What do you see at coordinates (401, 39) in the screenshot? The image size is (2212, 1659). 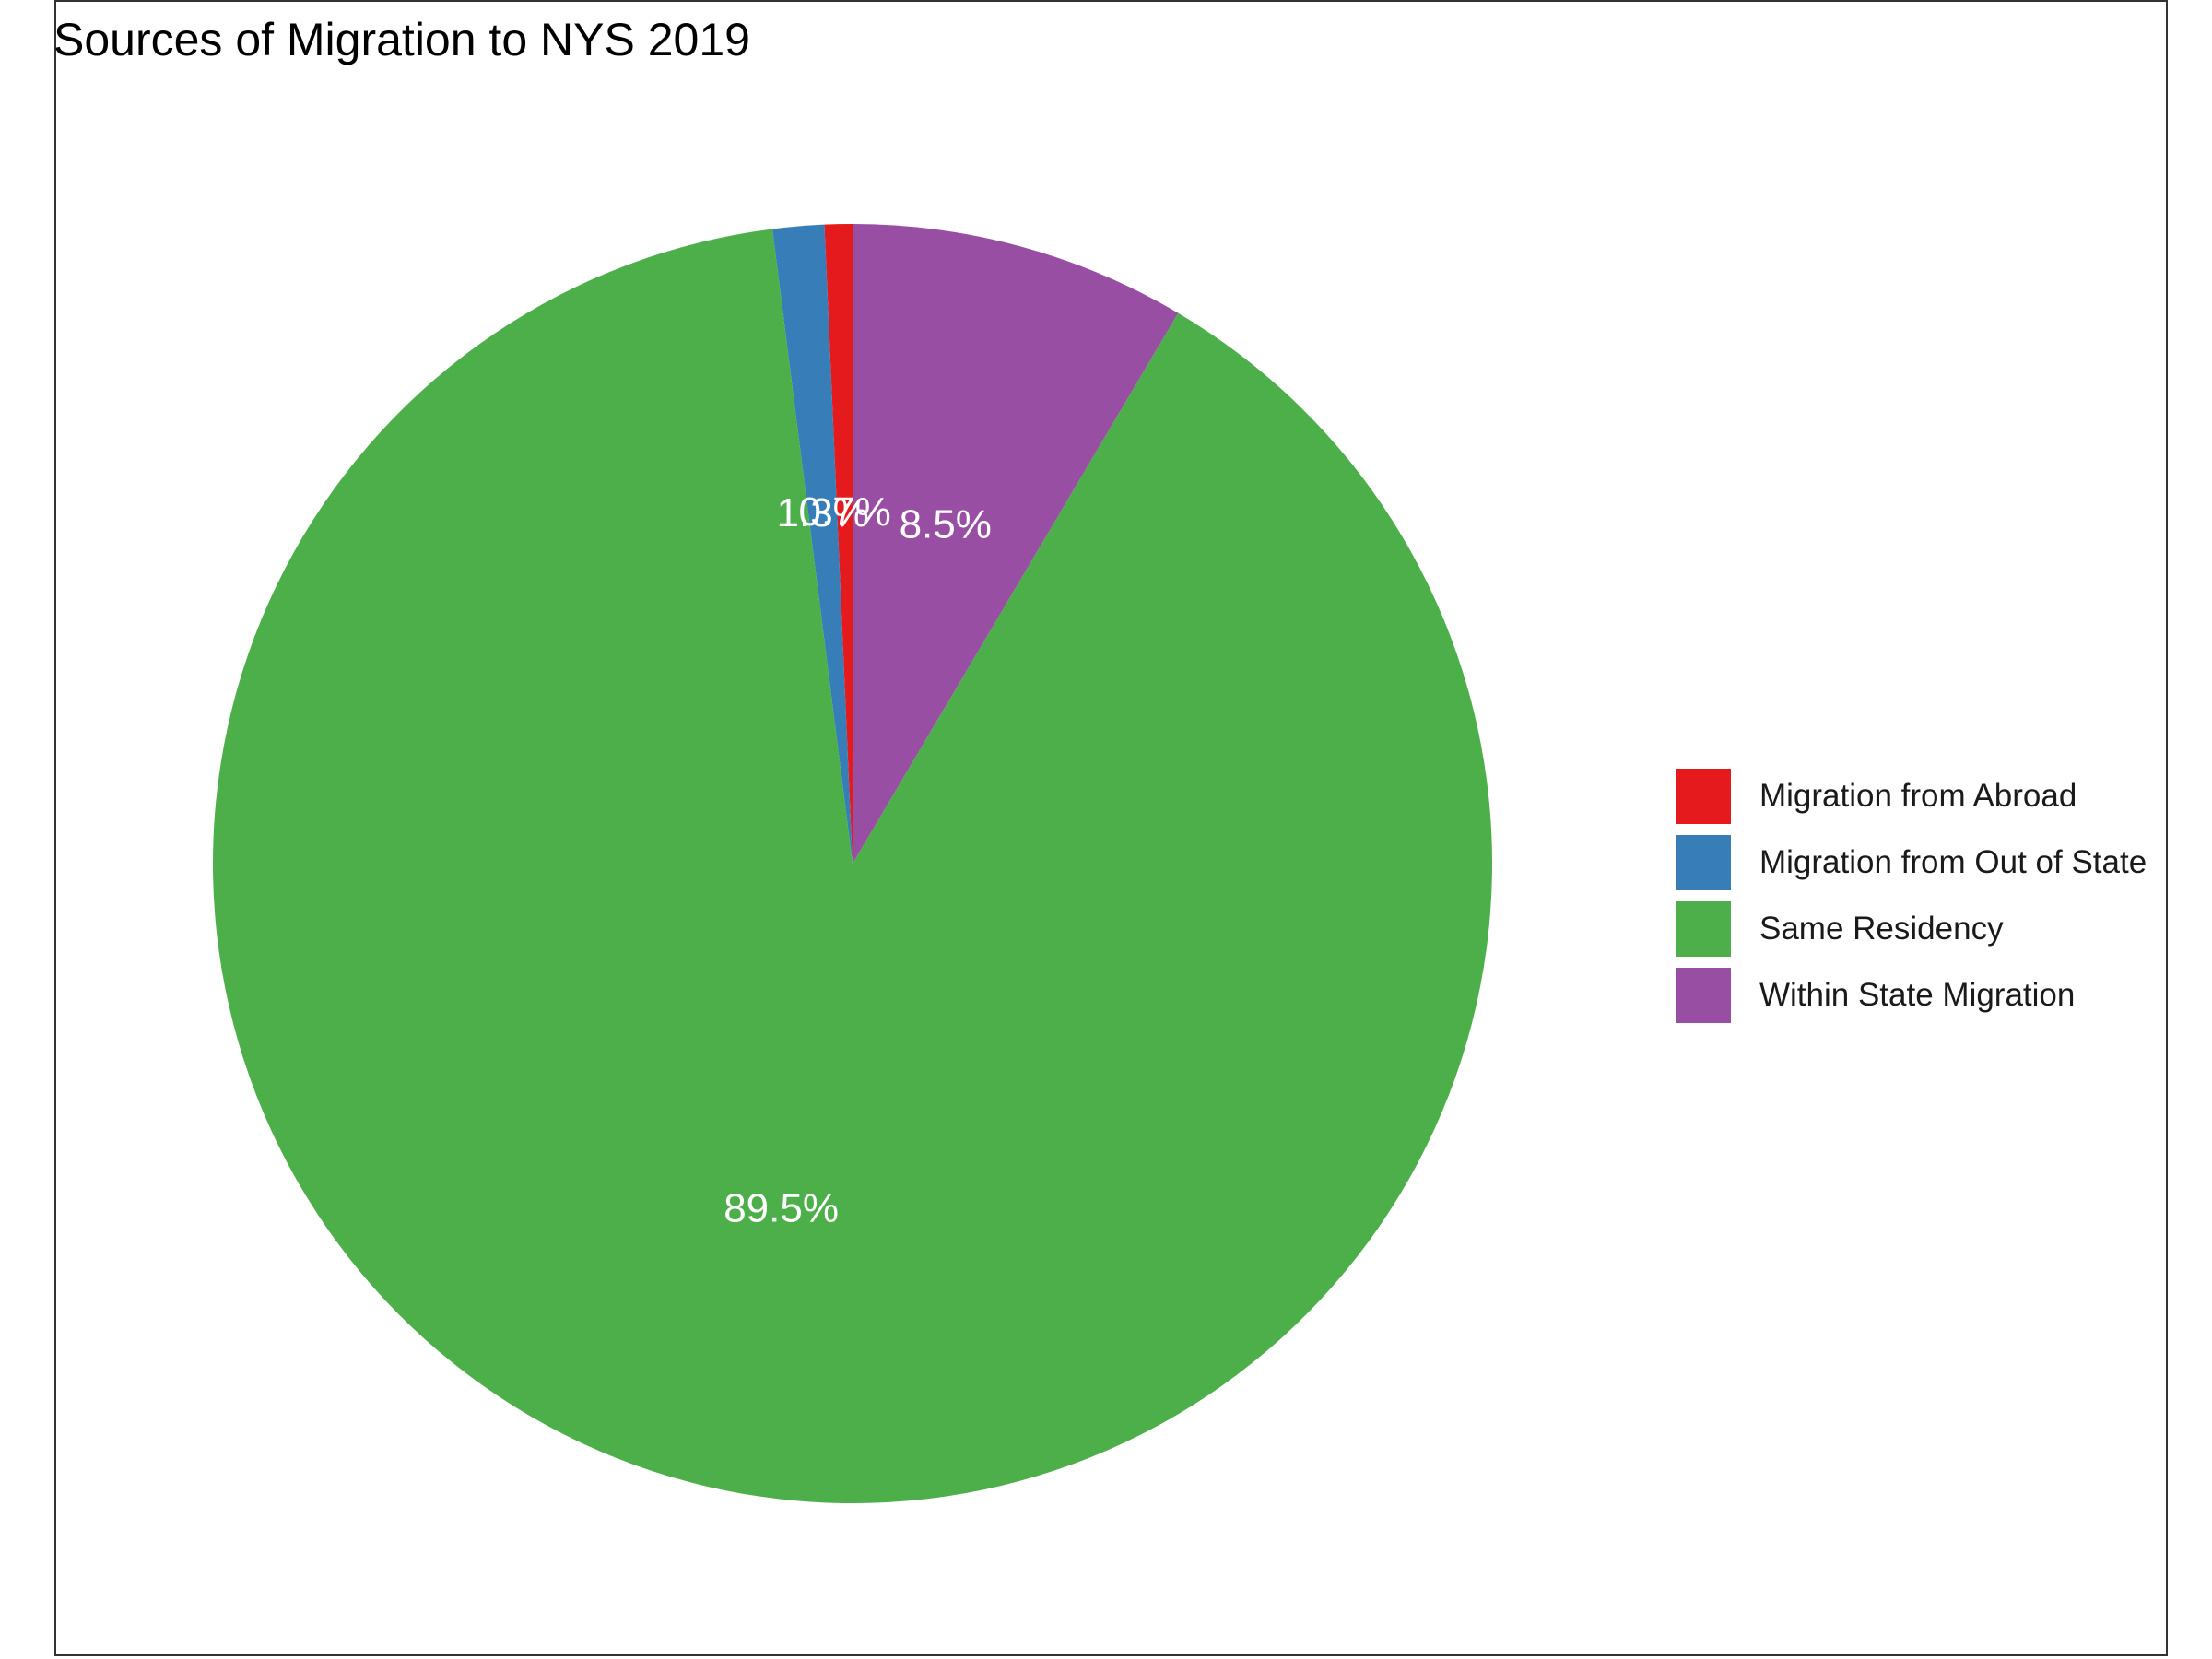 I see `chart-title: Sources of Migration to NYS 2019` at bounding box center [401, 39].